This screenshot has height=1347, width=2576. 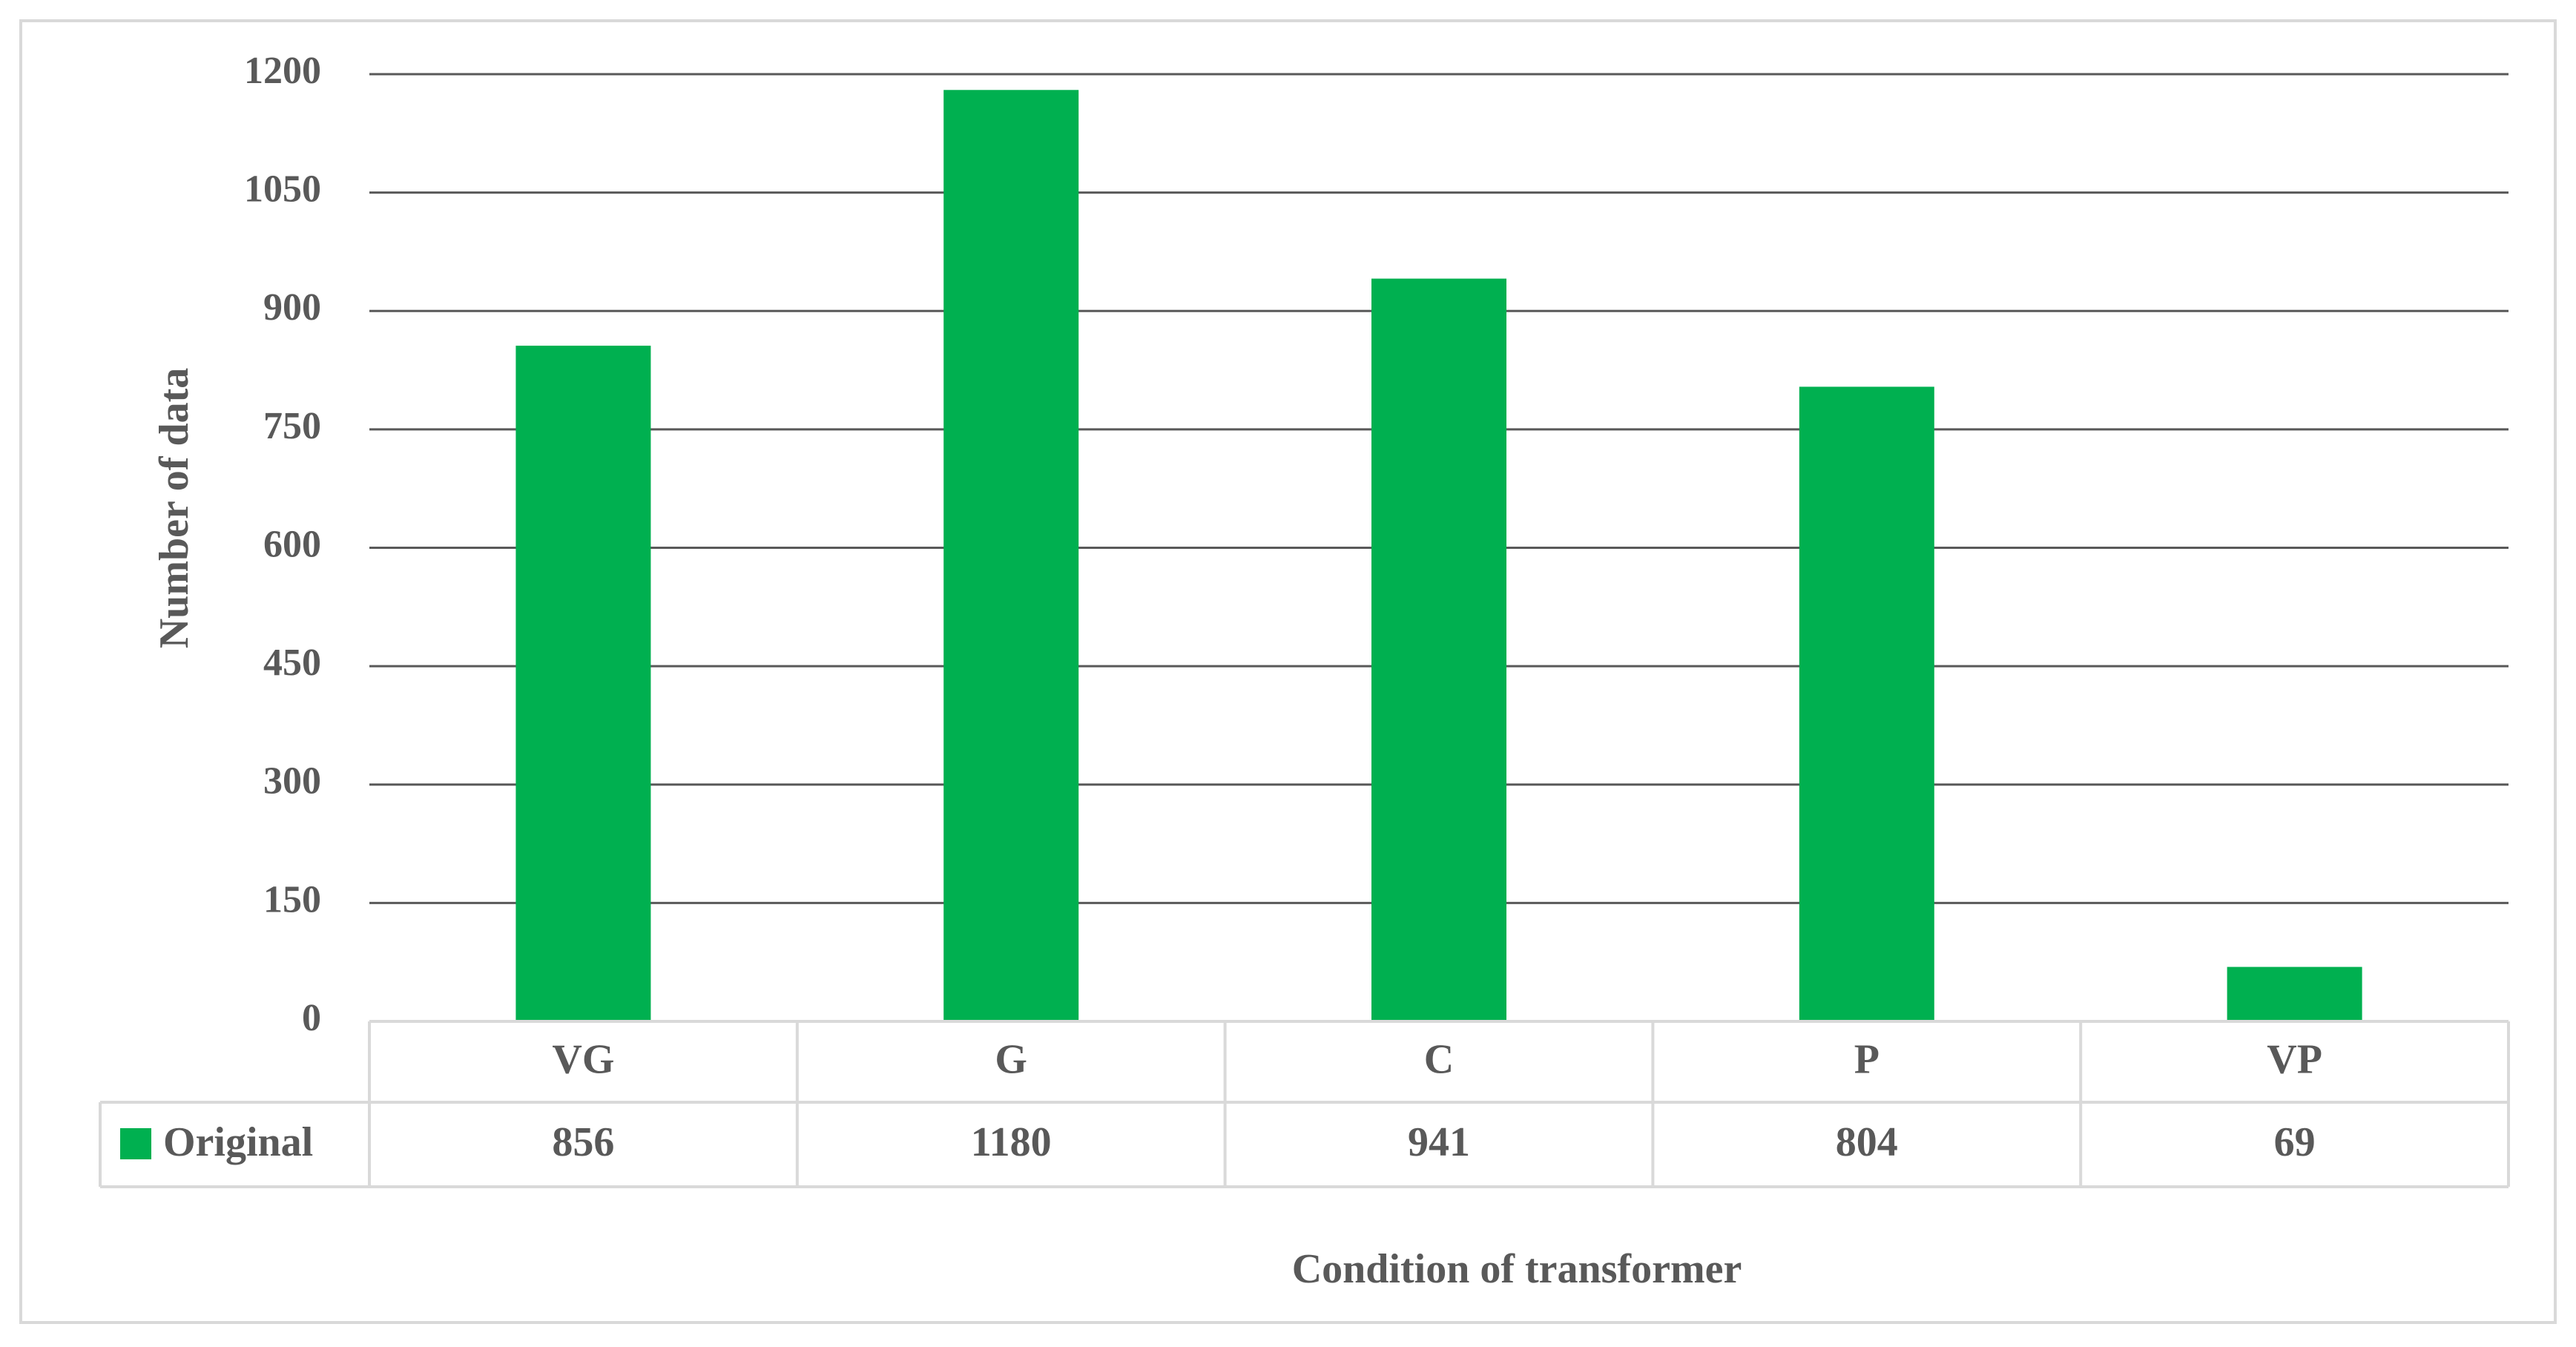 What do you see at coordinates (1517, 1269) in the screenshot?
I see `x-axis-title: Condition of transformer` at bounding box center [1517, 1269].